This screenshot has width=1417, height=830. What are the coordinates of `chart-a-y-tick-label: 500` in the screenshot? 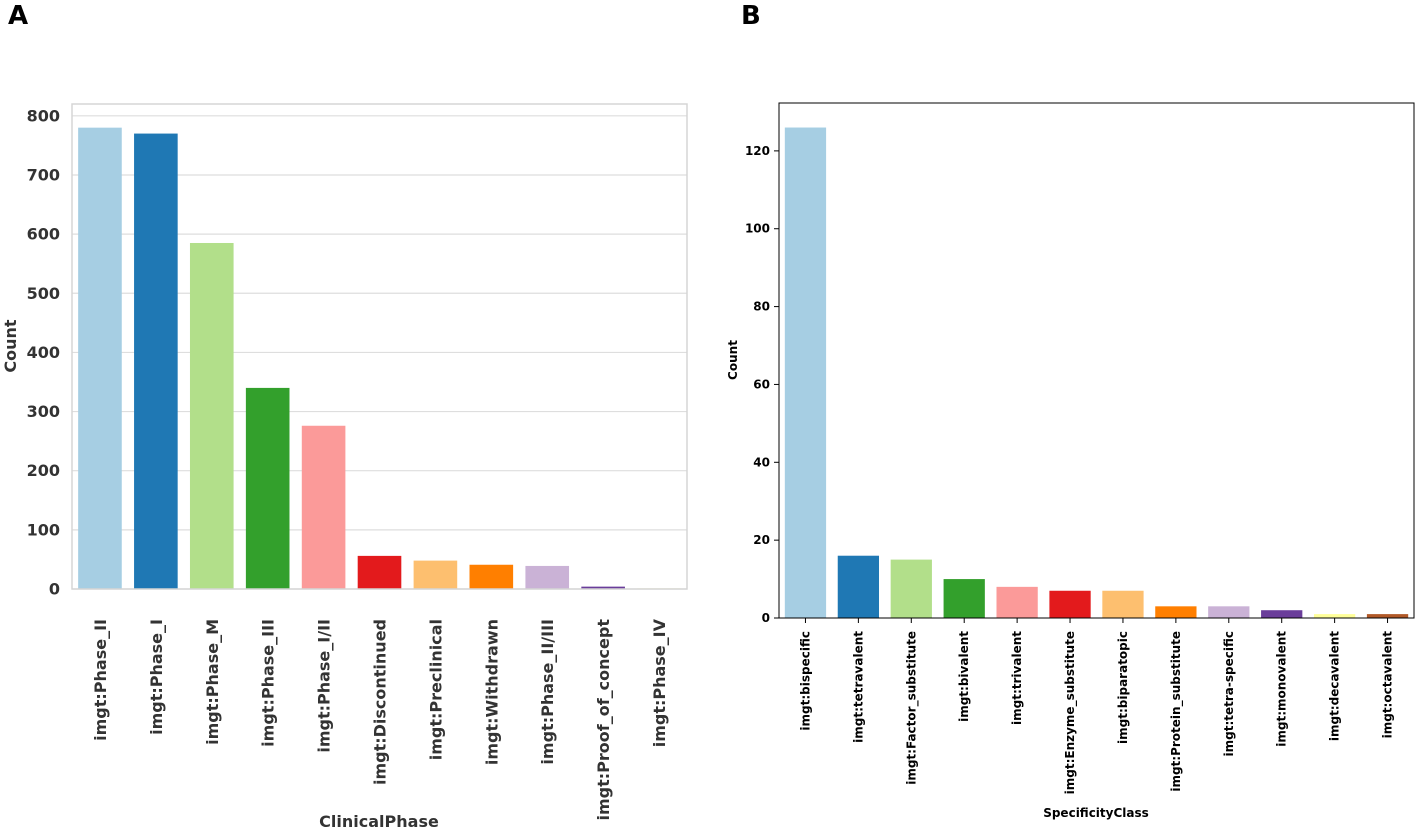 It's located at (43, 293).